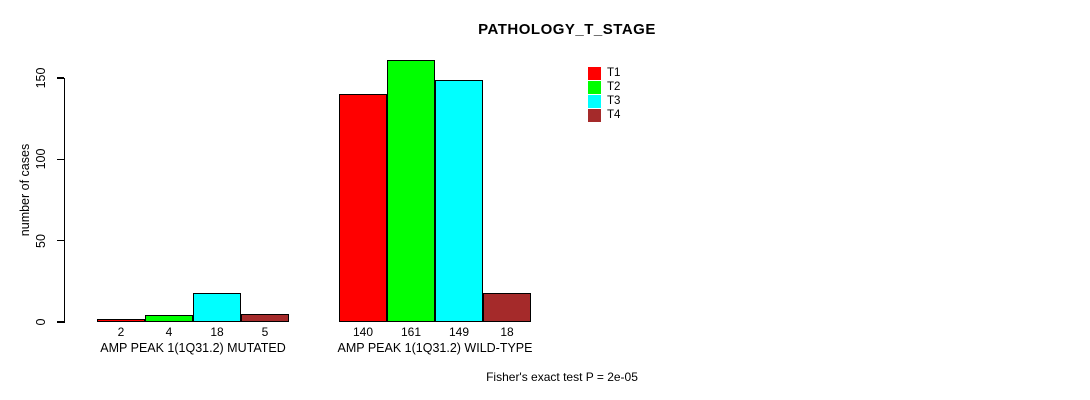 The image size is (1090, 400). Describe the element at coordinates (41, 240) in the screenshot. I see `y-axis-tick-label: 50` at that location.